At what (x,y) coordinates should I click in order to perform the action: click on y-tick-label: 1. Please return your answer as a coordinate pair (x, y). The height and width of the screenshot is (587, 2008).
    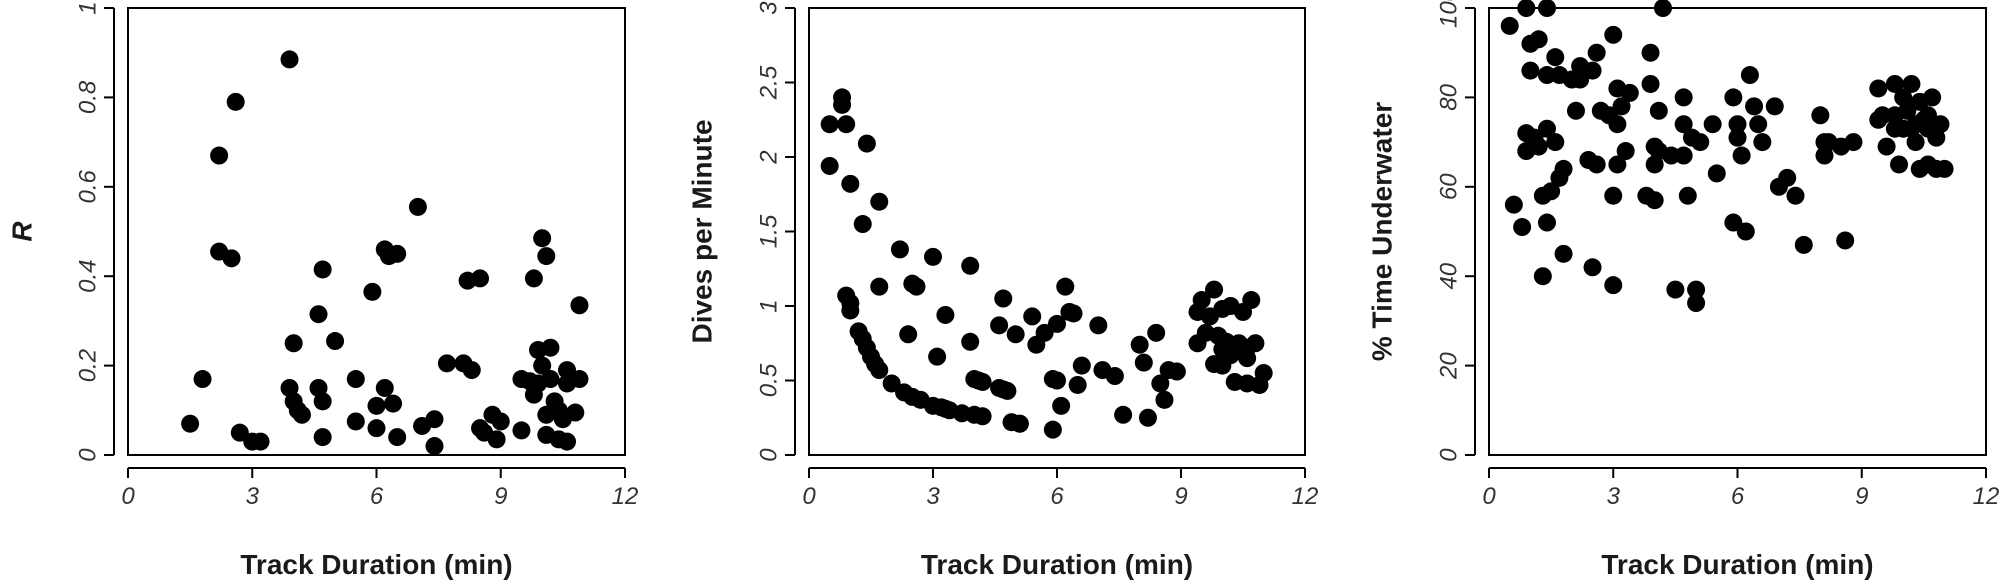
    Looking at the image, I should click on (88, 7).